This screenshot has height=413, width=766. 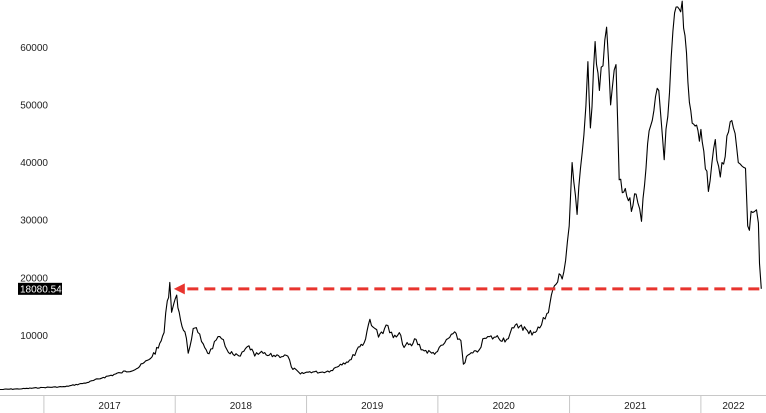 I want to click on x-axis: 2017 2018 2019 2020 2021 2022, so click(x=394, y=404).